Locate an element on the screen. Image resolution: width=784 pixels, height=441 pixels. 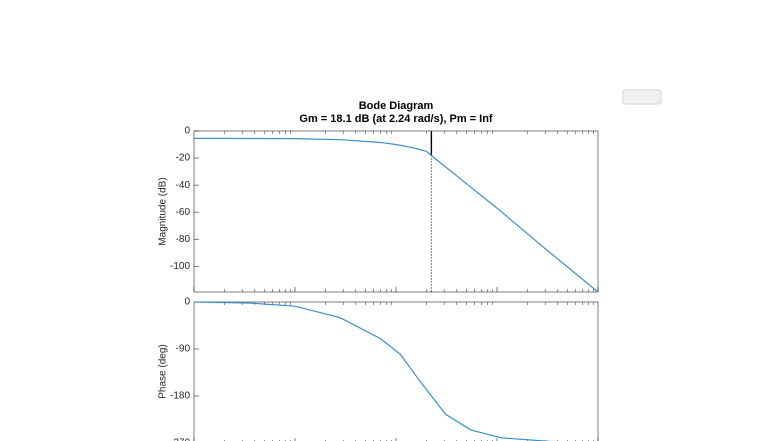
series-line is located at coordinates (376, 371).